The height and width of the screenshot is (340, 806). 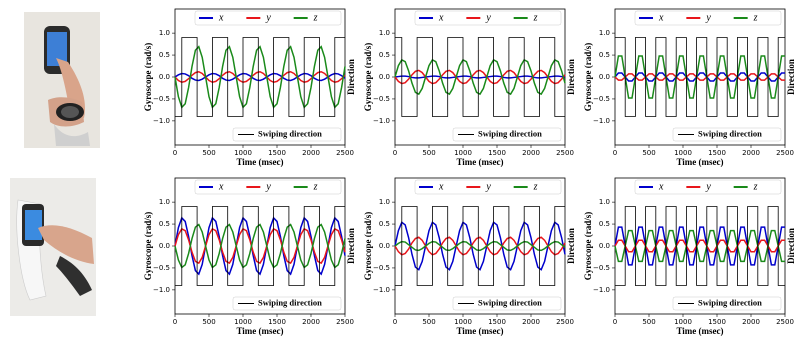 What do you see at coordinates (53, 247) in the screenshot?
I see `photo-tablet` at bounding box center [53, 247].